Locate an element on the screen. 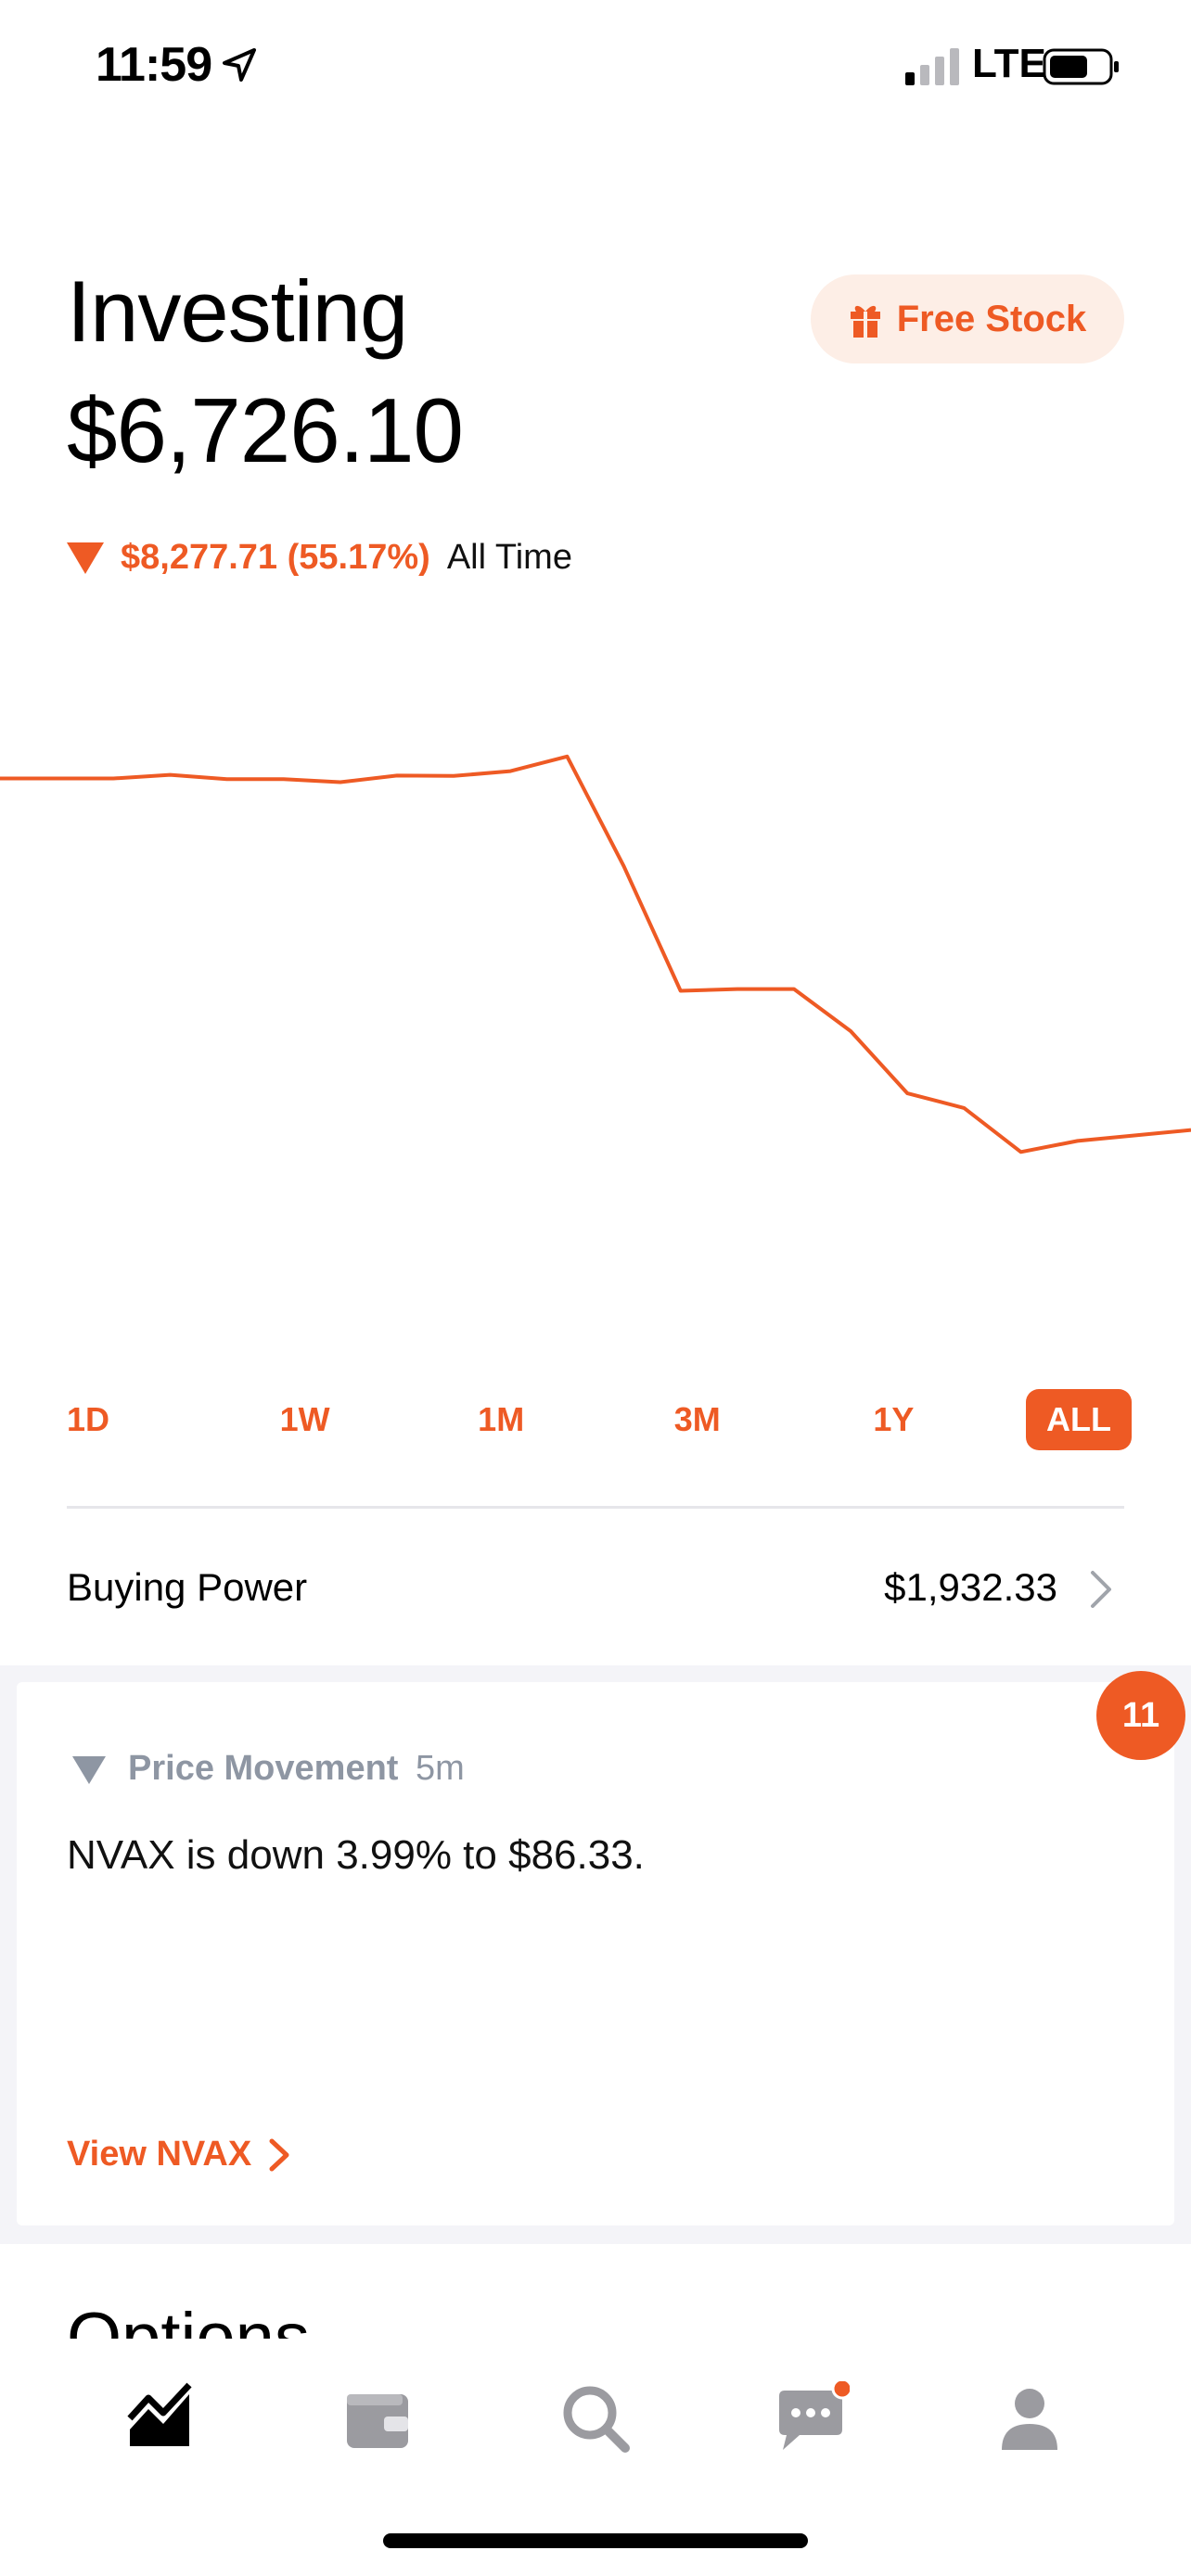 The image size is (1191, 2576). free-stock-label: Free Stock is located at coordinates (992, 318).